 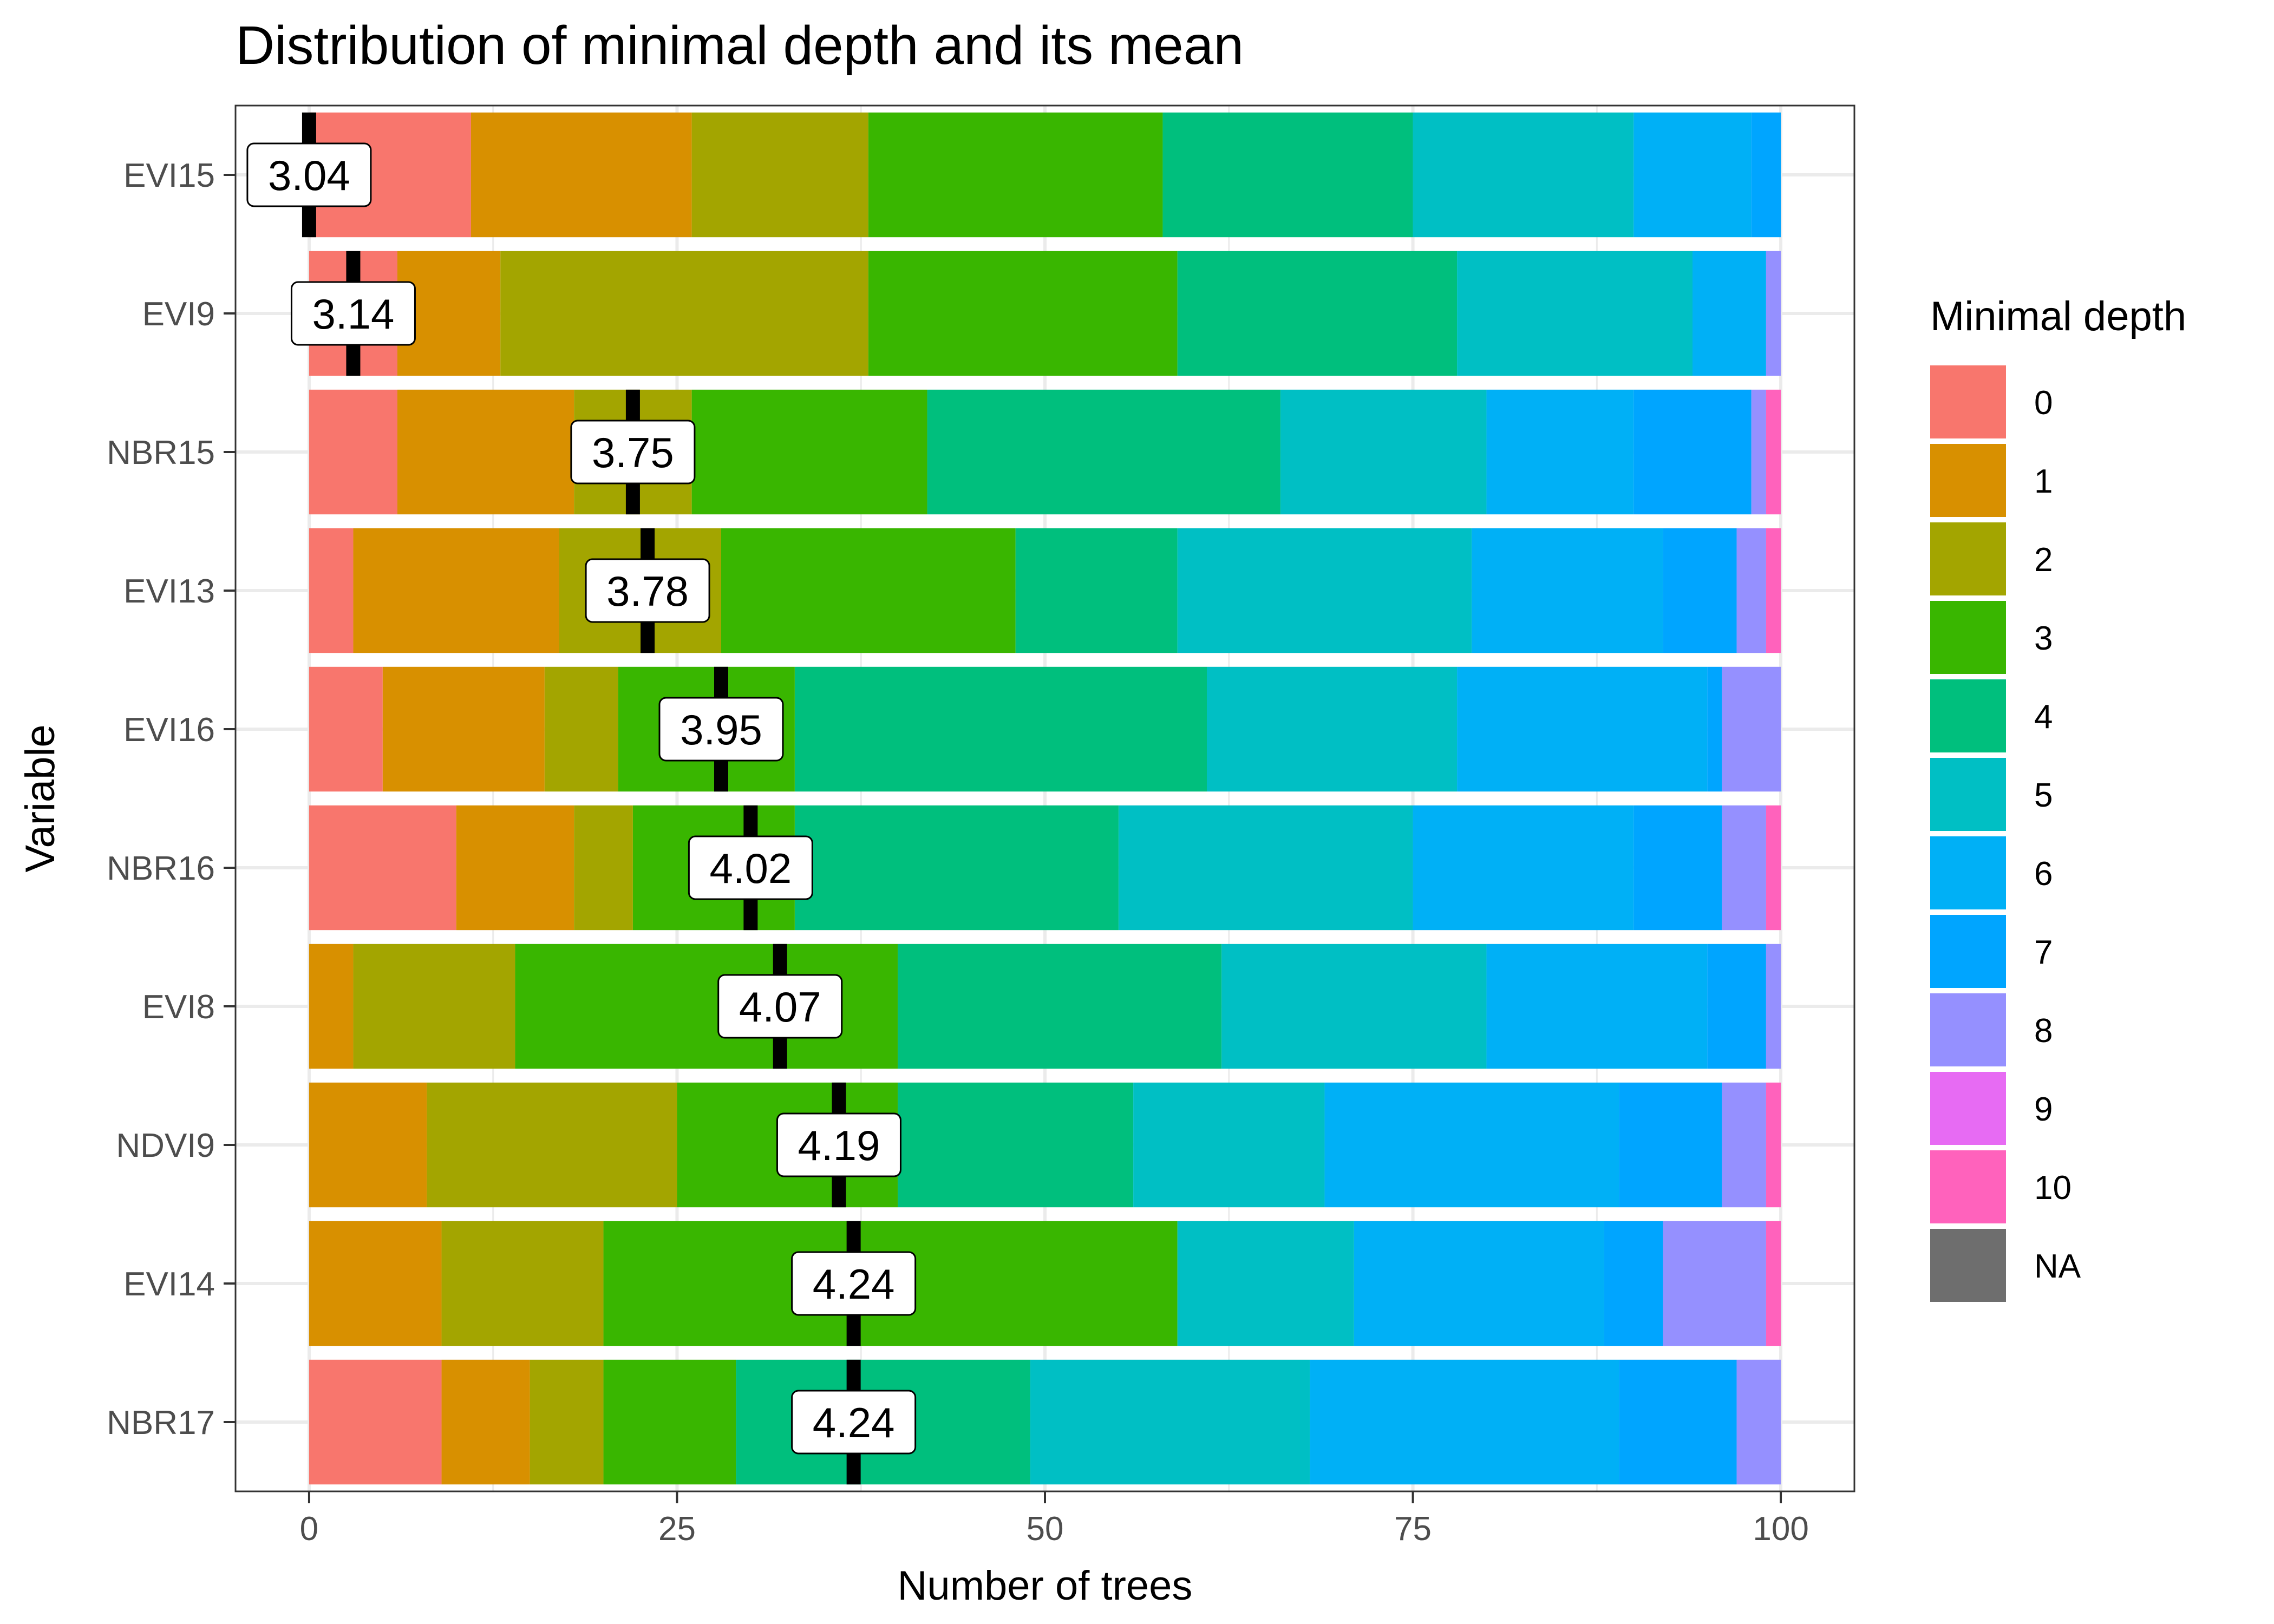 I want to click on x-axis-ticks: 0 25 50 75 100, so click(x=1055, y=1519).